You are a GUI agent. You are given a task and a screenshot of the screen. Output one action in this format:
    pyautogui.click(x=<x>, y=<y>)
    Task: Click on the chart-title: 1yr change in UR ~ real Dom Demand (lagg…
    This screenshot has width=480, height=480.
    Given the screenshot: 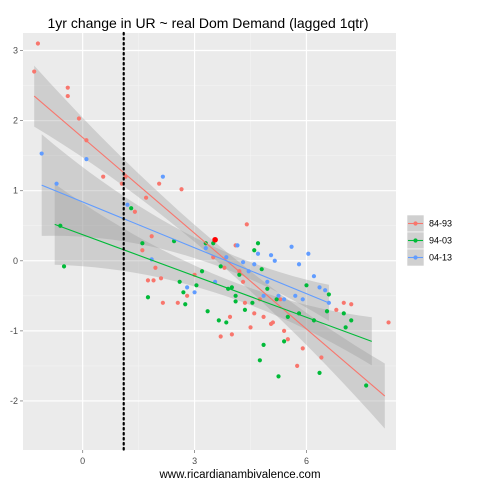 What is the action you would take?
    pyautogui.click(x=208, y=23)
    